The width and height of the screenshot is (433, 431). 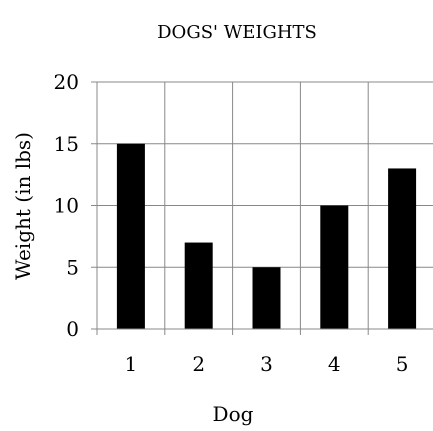 What do you see at coordinates (72, 329) in the screenshot?
I see `y-tick-label: 0` at bounding box center [72, 329].